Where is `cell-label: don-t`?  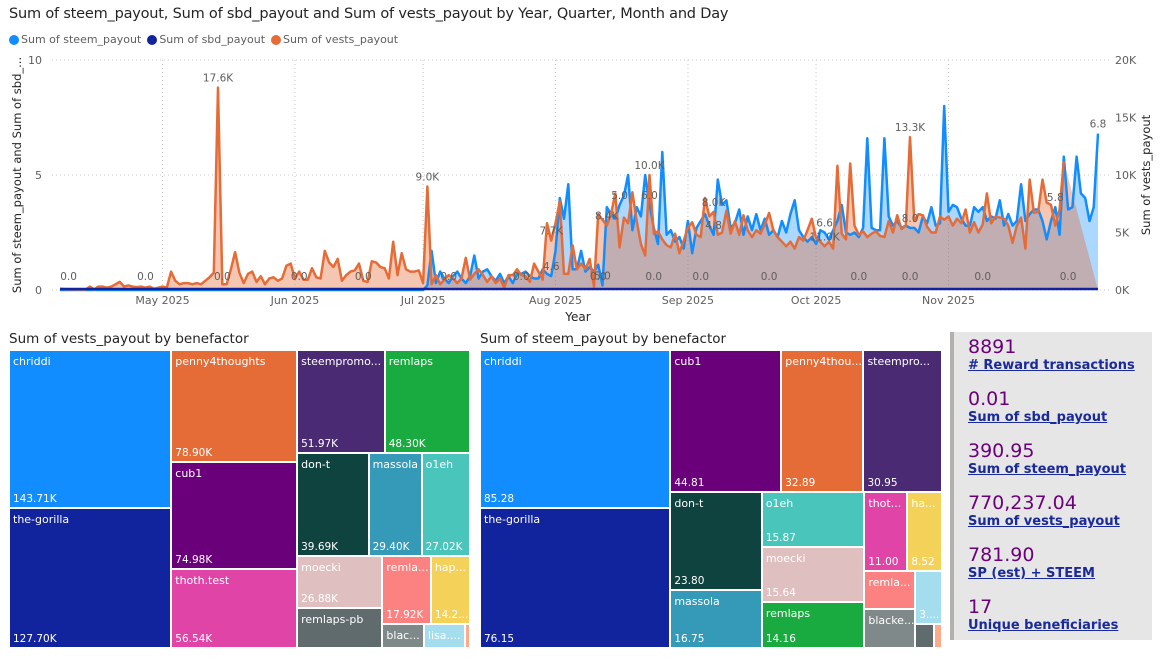
cell-label: don-t is located at coordinates (689, 503).